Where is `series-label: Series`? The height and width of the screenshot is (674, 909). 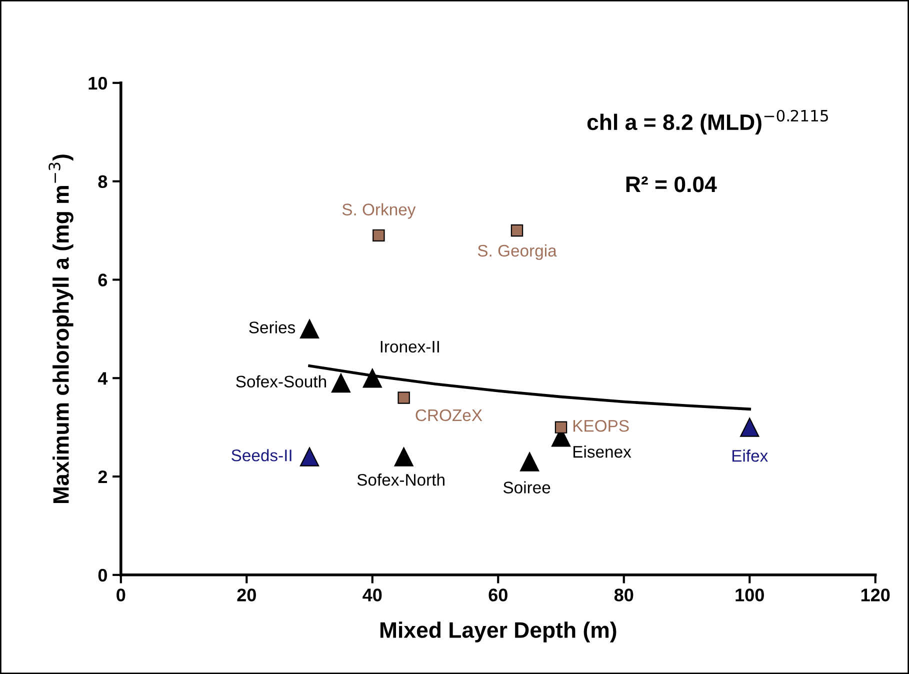
series-label: Series is located at coordinates (272, 327).